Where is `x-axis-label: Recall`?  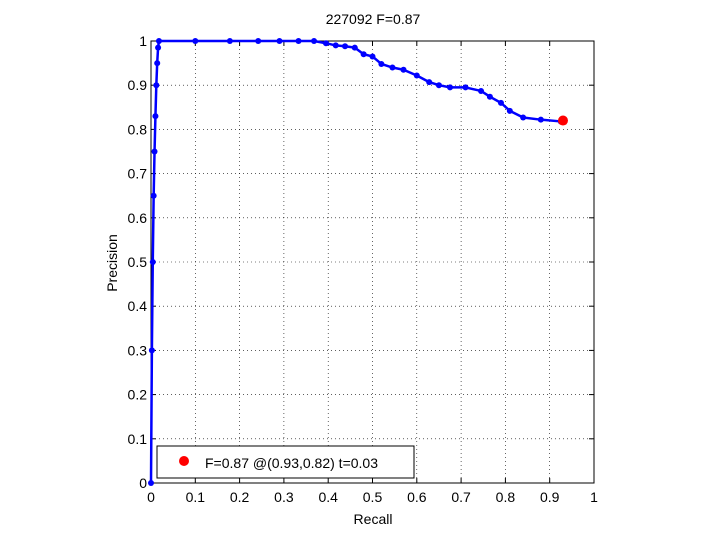 x-axis-label: Recall is located at coordinates (373, 519).